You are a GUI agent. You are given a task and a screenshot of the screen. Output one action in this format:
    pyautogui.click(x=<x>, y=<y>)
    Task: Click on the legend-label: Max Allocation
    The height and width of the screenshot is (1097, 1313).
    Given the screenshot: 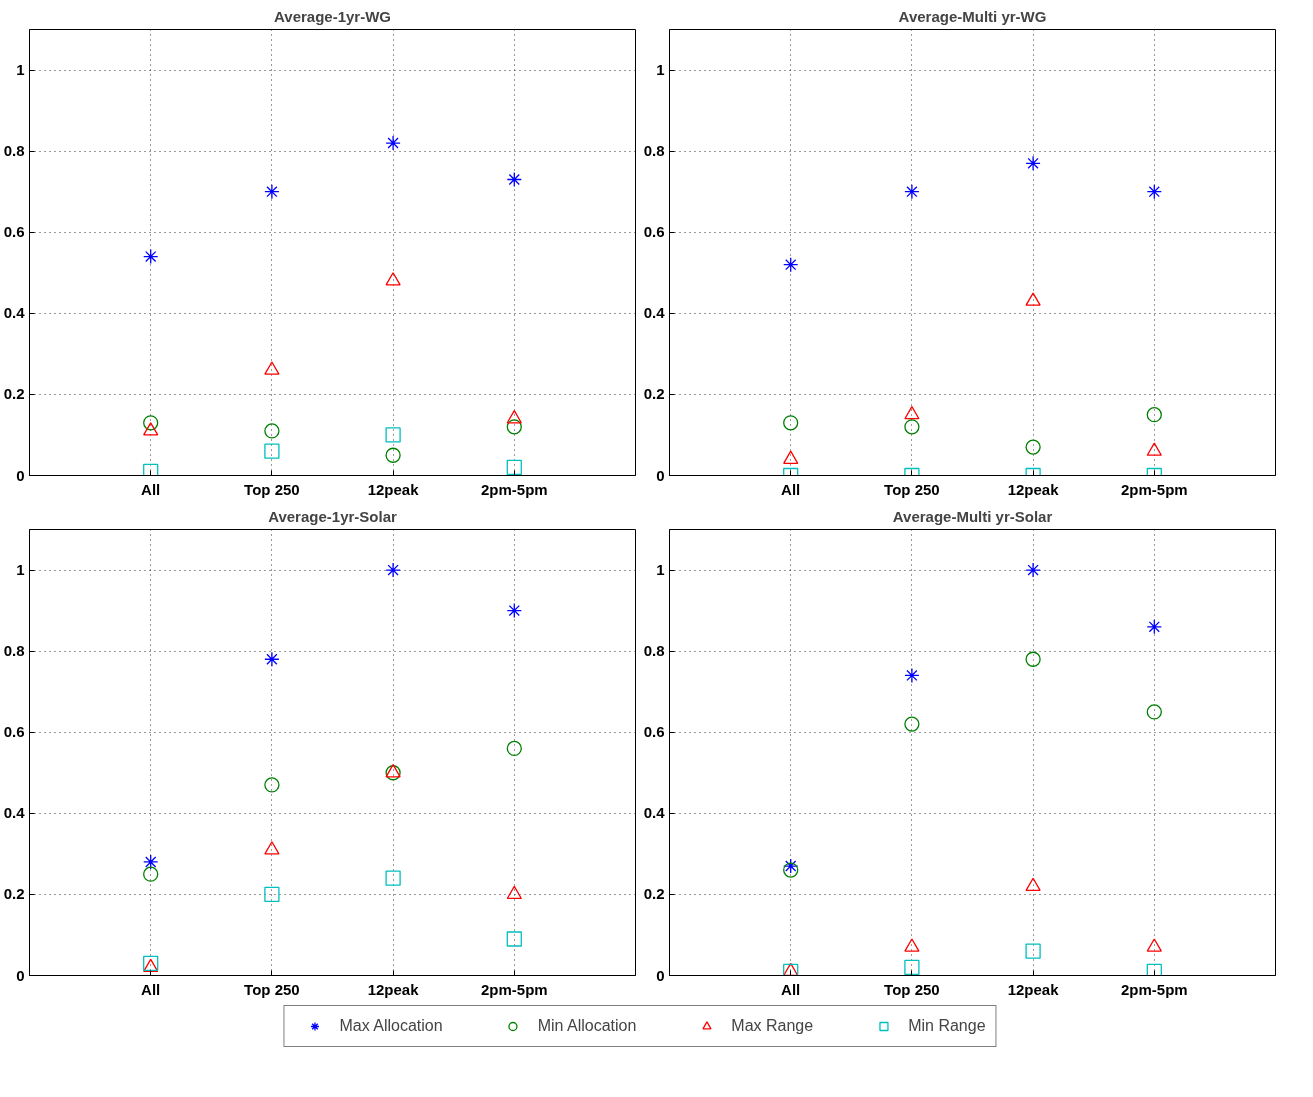 What is the action you would take?
    pyautogui.click(x=391, y=1026)
    